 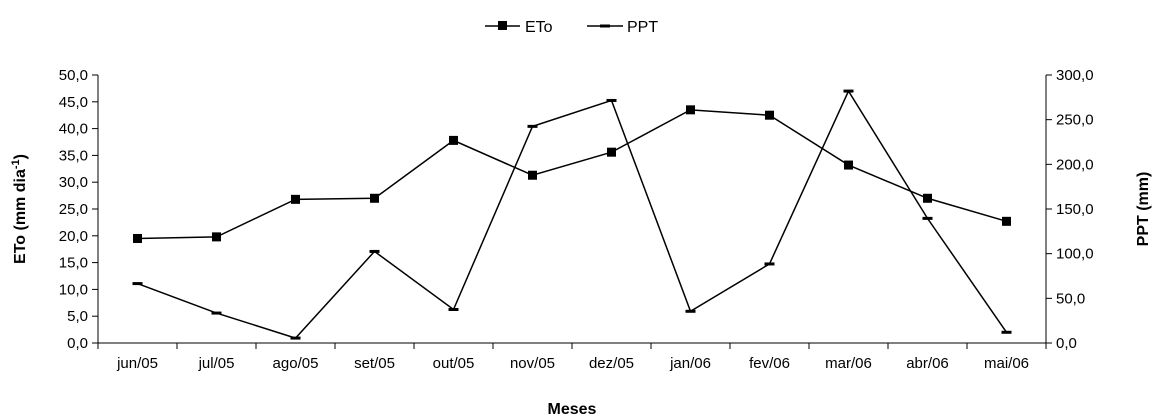 I want to click on x-tick-label: fev/06, so click(x=769, y=363).